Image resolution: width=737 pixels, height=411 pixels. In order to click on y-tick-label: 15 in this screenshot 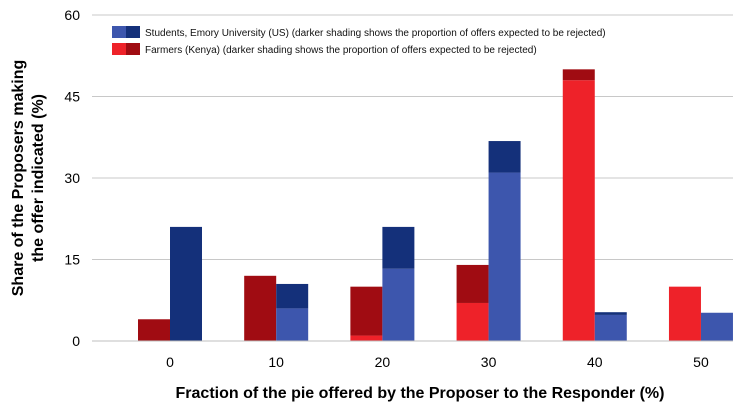, I will do `click(72, 260)`.